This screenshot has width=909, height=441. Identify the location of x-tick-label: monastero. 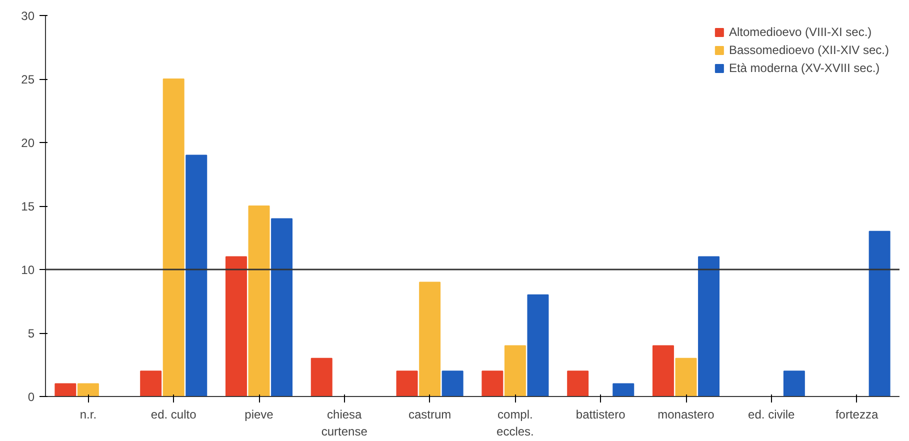
(686, 415).